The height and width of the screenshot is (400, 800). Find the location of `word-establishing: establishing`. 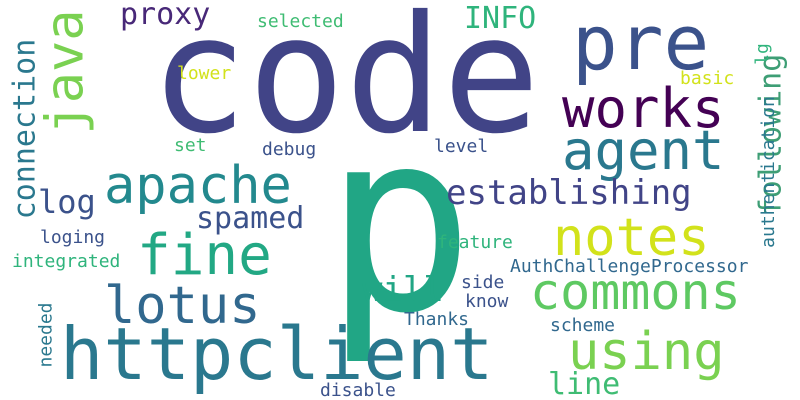

word-establishing: establishing is located at coordinates (569, 193).